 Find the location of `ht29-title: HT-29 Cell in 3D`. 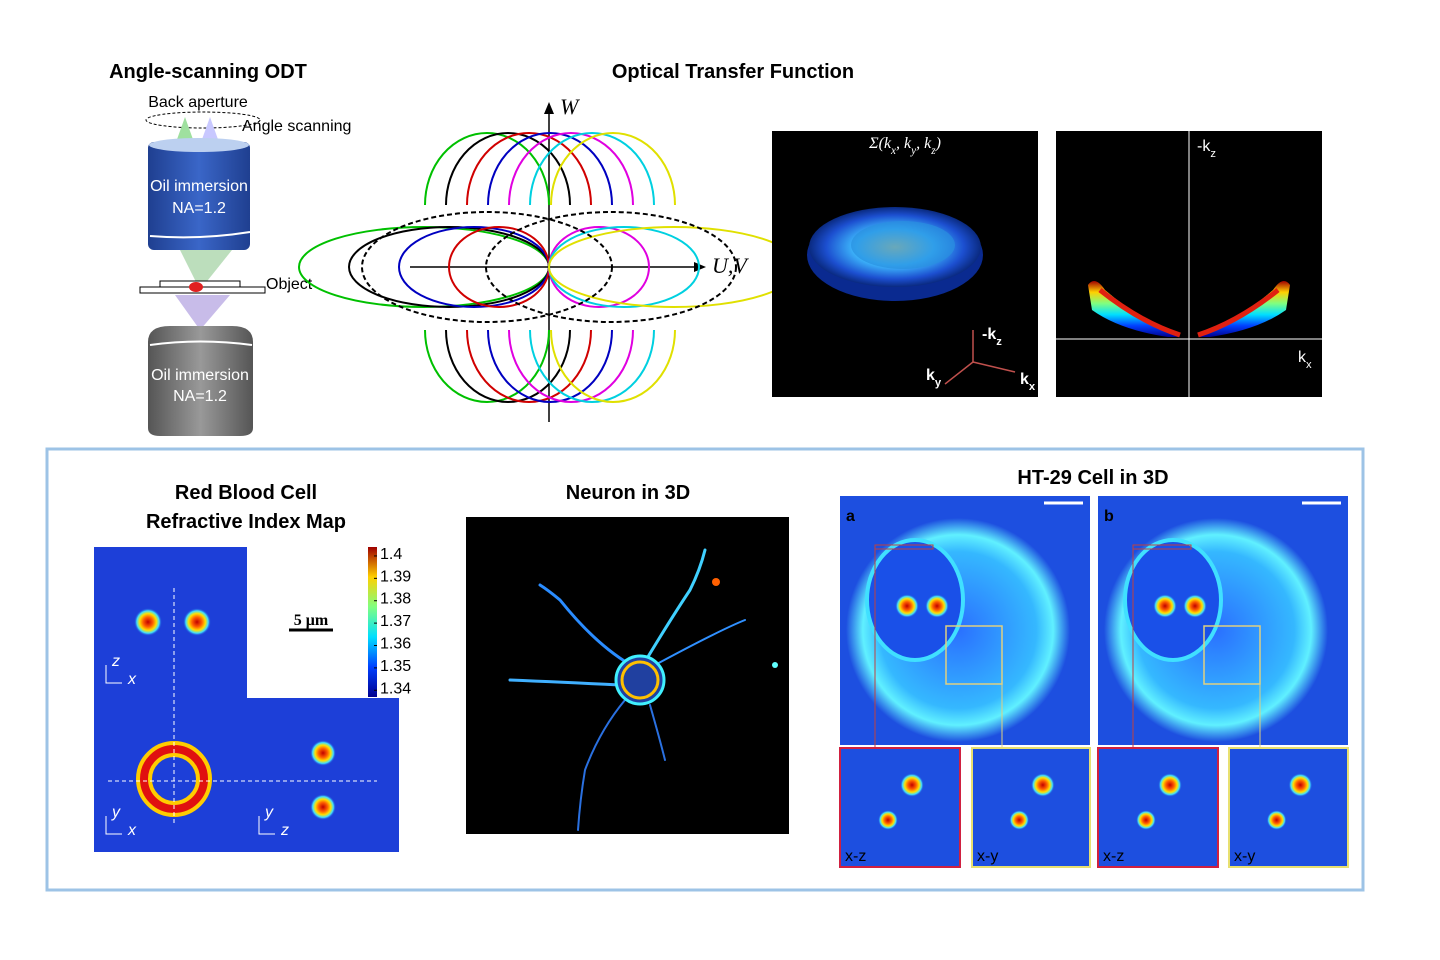

ht29-title: HT-29 Cell in 3D is located at coordinates (1092, 478).